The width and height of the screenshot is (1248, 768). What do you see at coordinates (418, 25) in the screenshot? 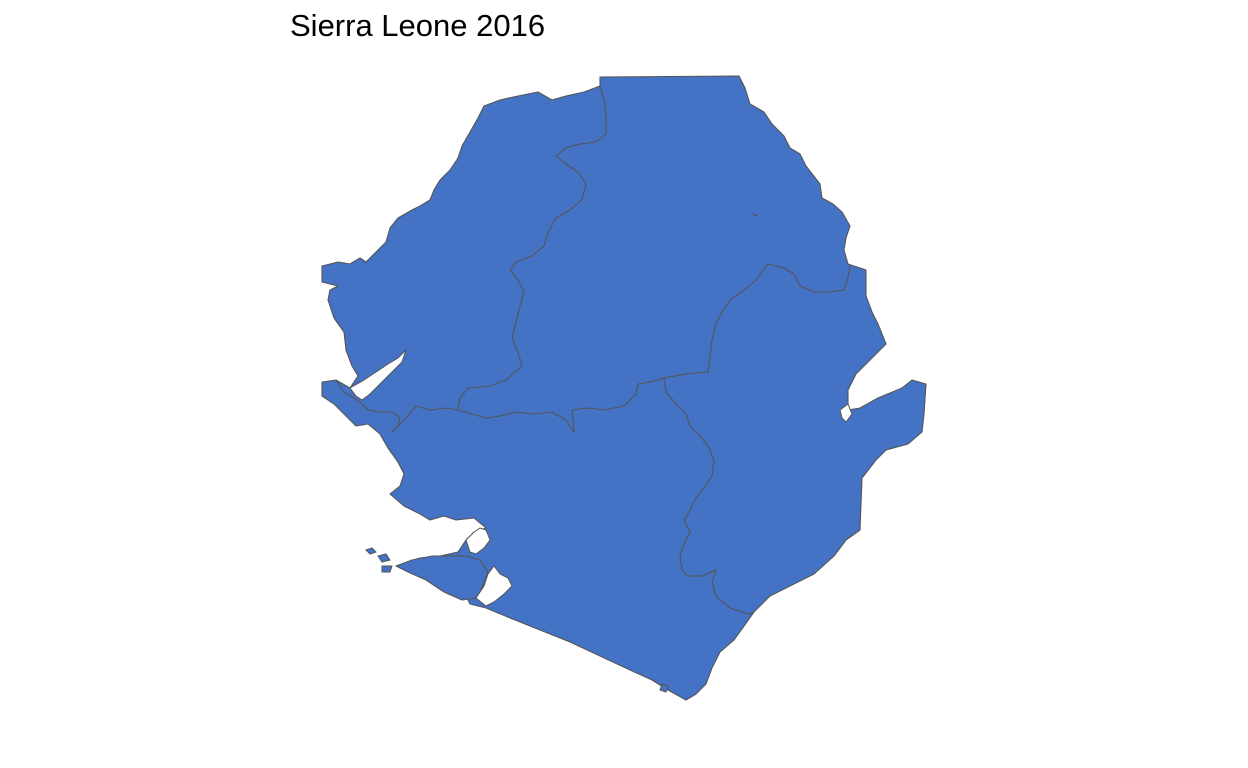
I see `map-title: Sierra Leone 2016` at bounding box center [418, 25].